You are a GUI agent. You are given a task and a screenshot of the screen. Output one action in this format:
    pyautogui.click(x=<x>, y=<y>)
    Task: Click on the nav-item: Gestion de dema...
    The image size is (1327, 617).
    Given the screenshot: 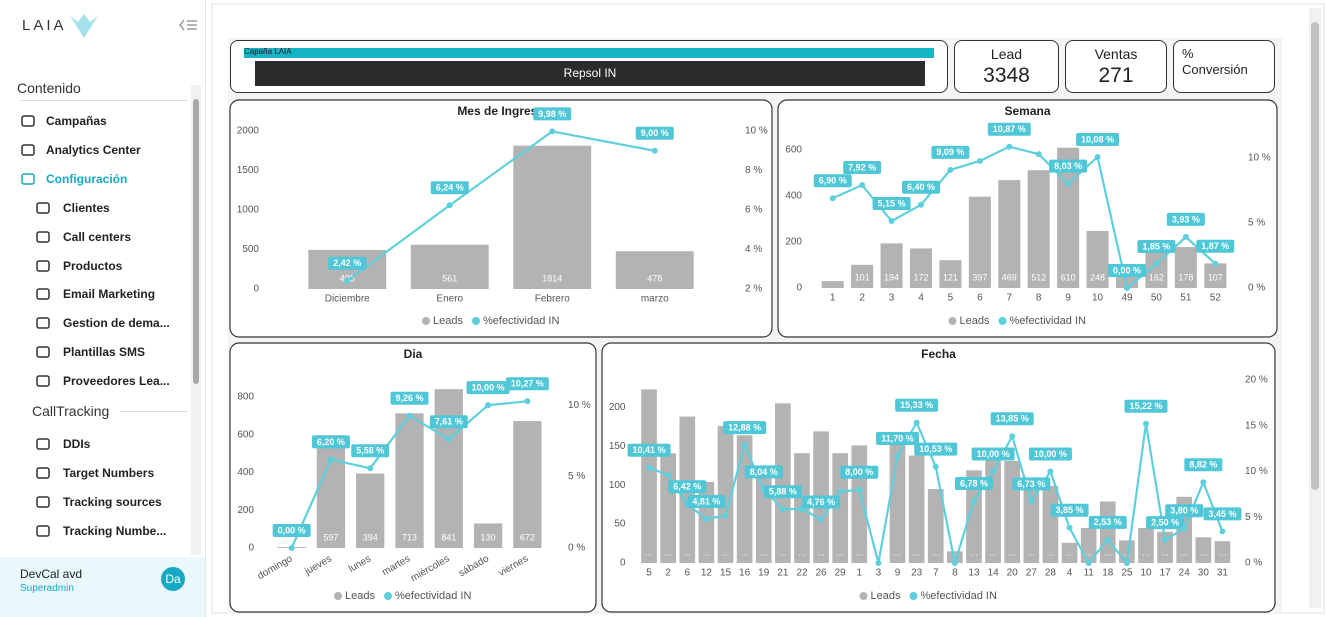 What is the action you would take?
    pyautogui.click(x=116, y=323)
    